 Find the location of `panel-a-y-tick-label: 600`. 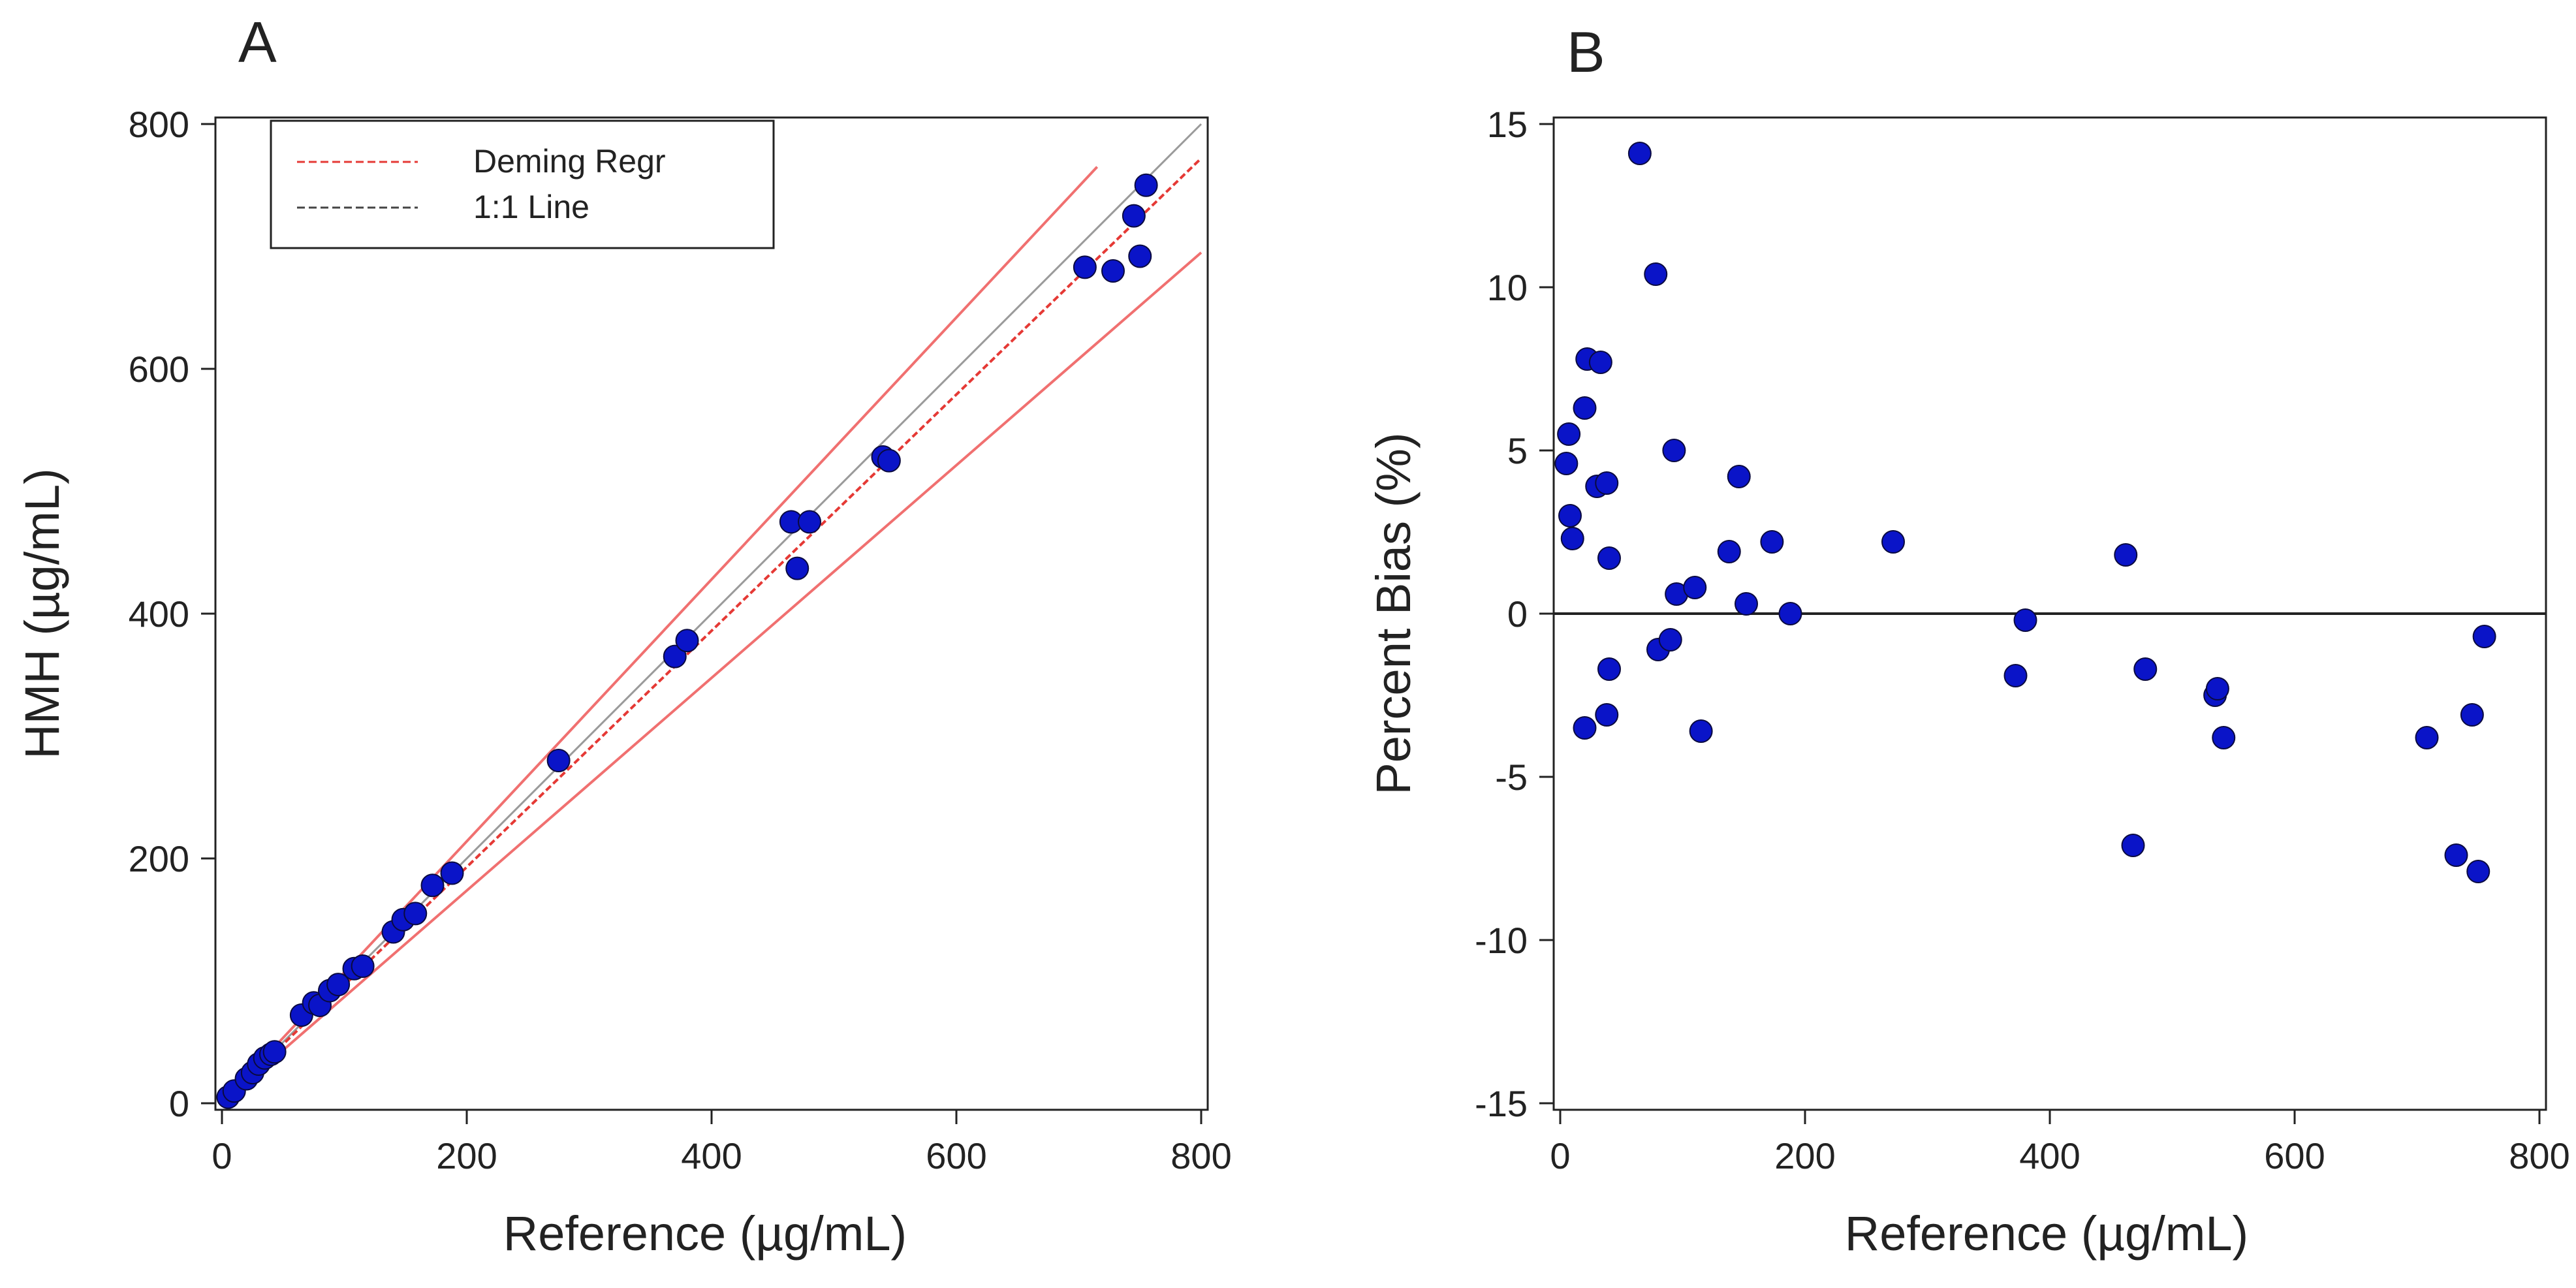

panel-a-y-tick-label: 600 is located at coordinates (159, 369).